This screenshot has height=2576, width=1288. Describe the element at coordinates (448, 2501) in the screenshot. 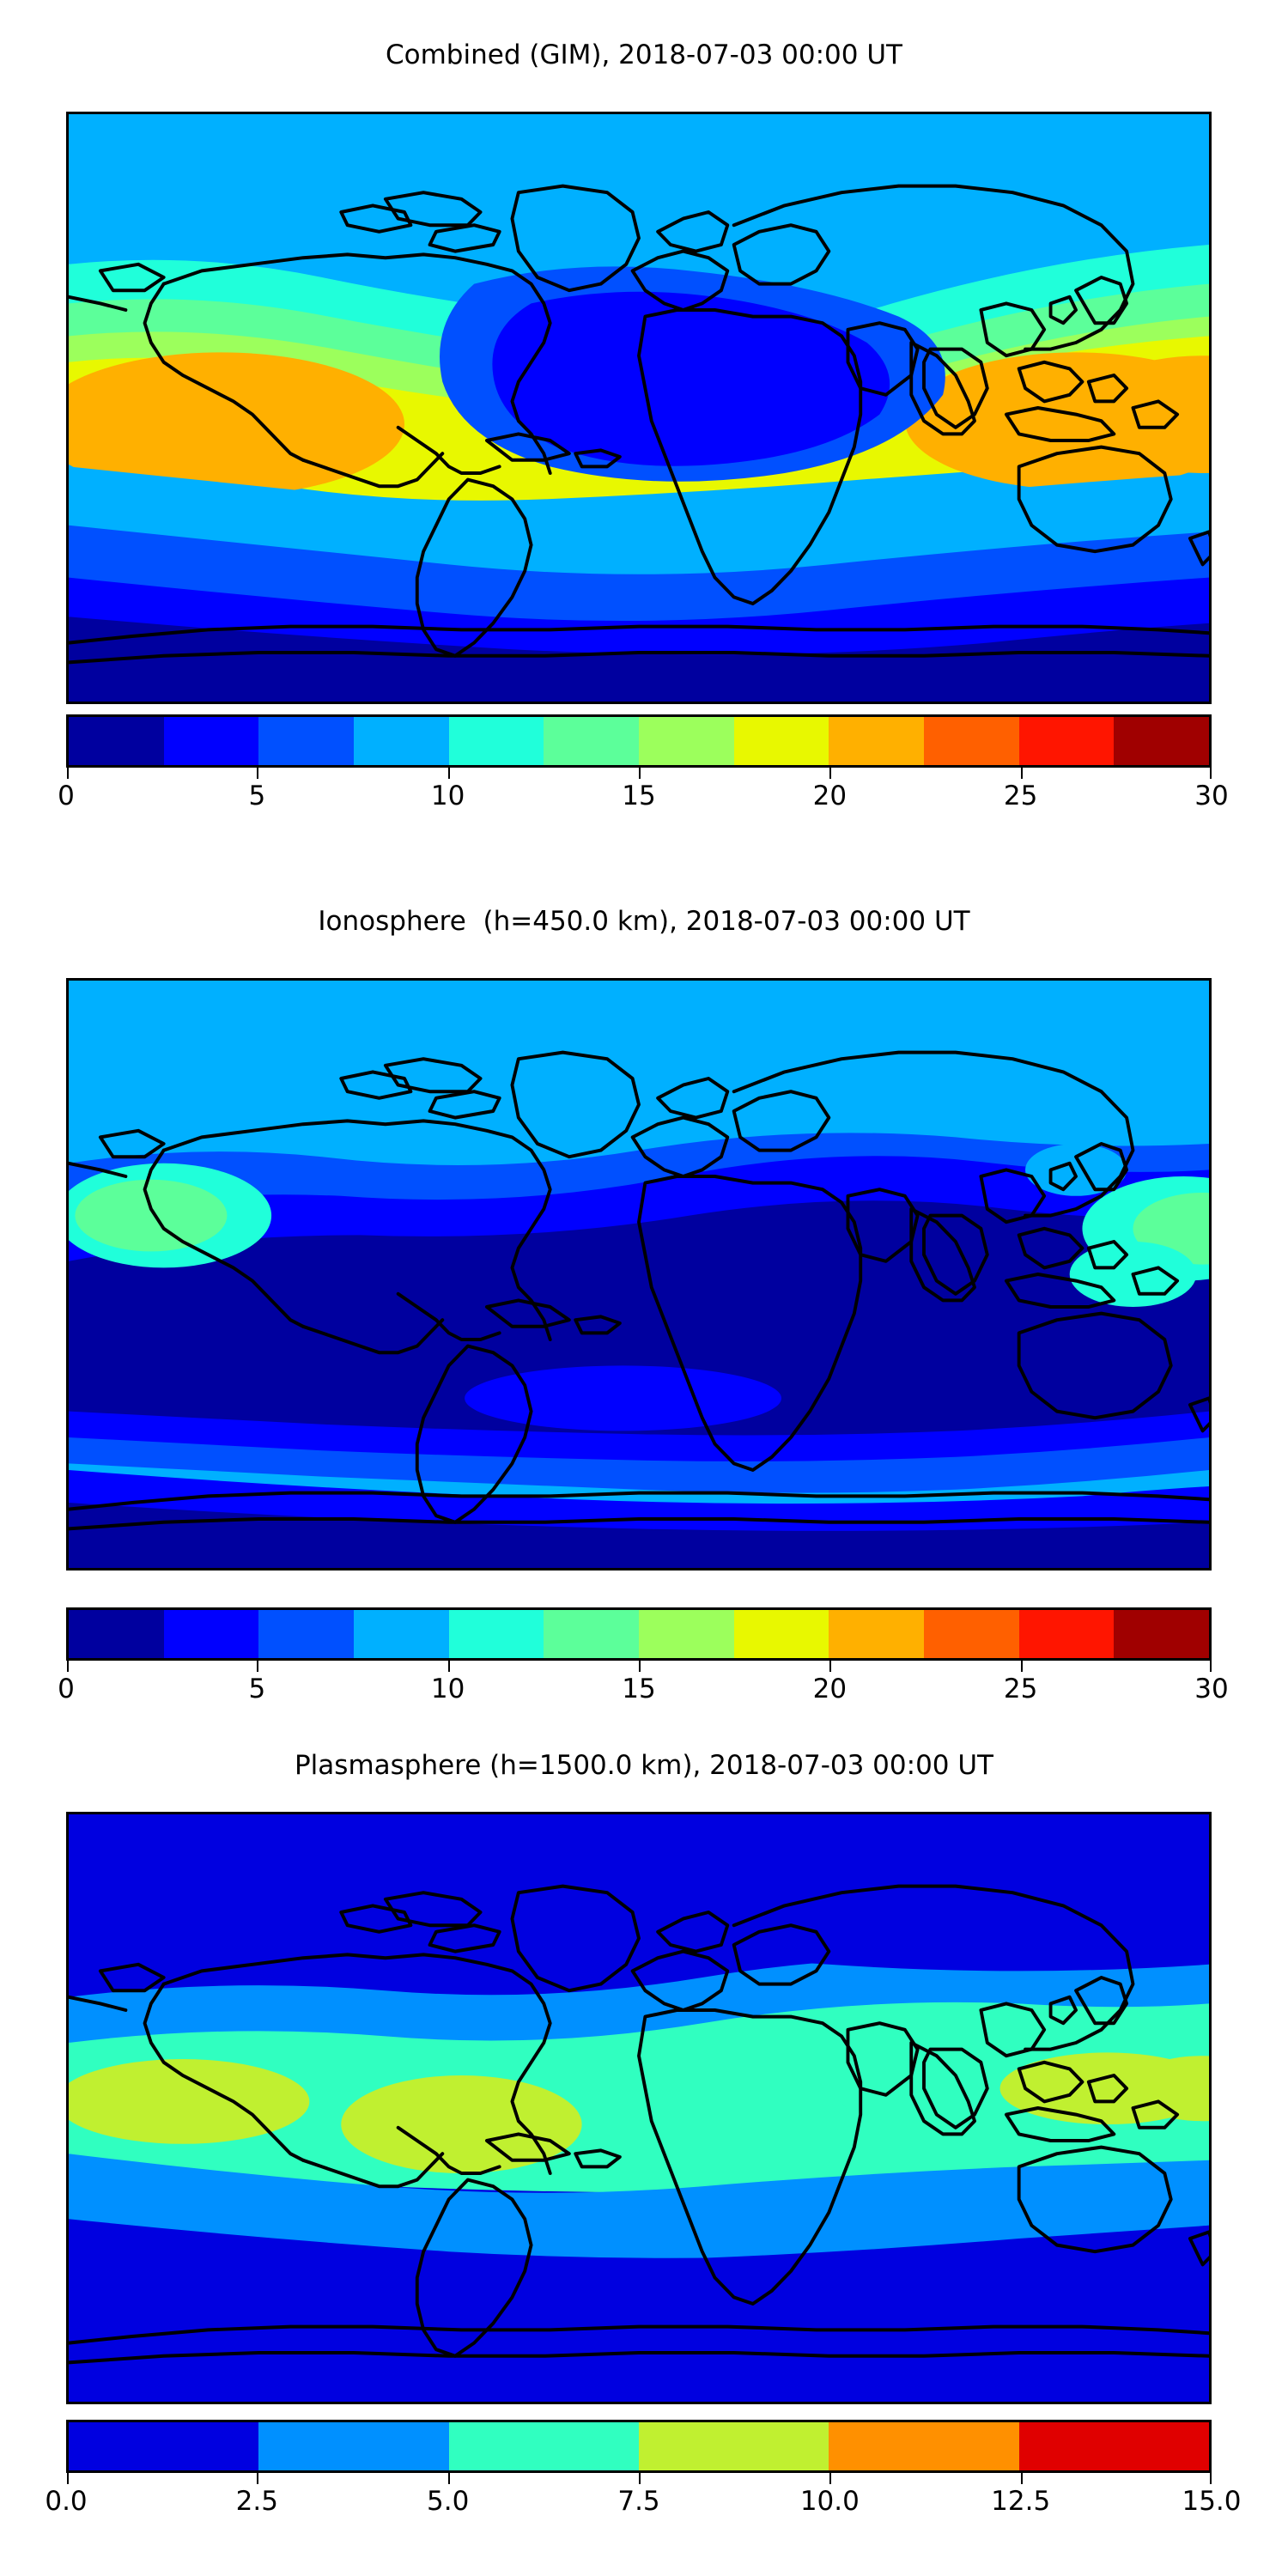

I see `colorbar-tick-label: 5.0` at that location.